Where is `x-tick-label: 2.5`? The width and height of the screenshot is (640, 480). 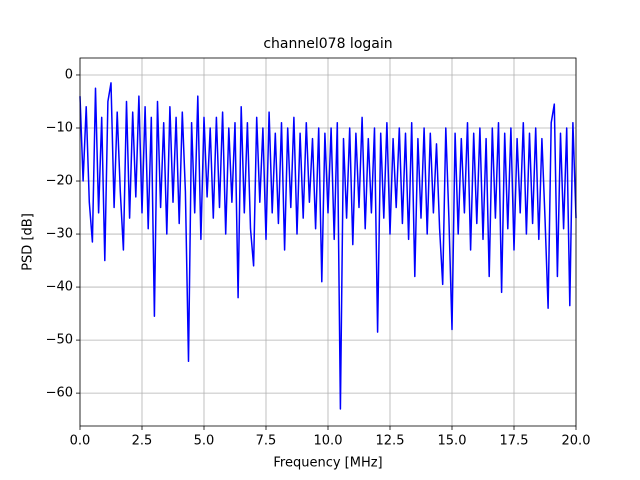 x-tick-label: 2.5 is located at coordinates (142, 441).